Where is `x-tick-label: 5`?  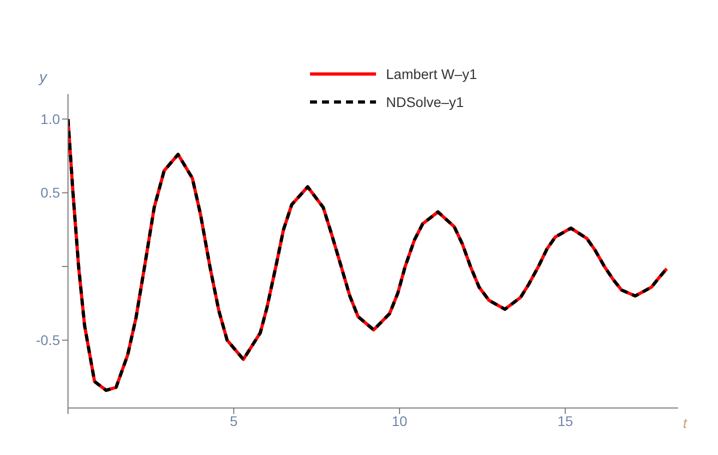
x-tick-label: 5 is located at coordinates (234, 420).